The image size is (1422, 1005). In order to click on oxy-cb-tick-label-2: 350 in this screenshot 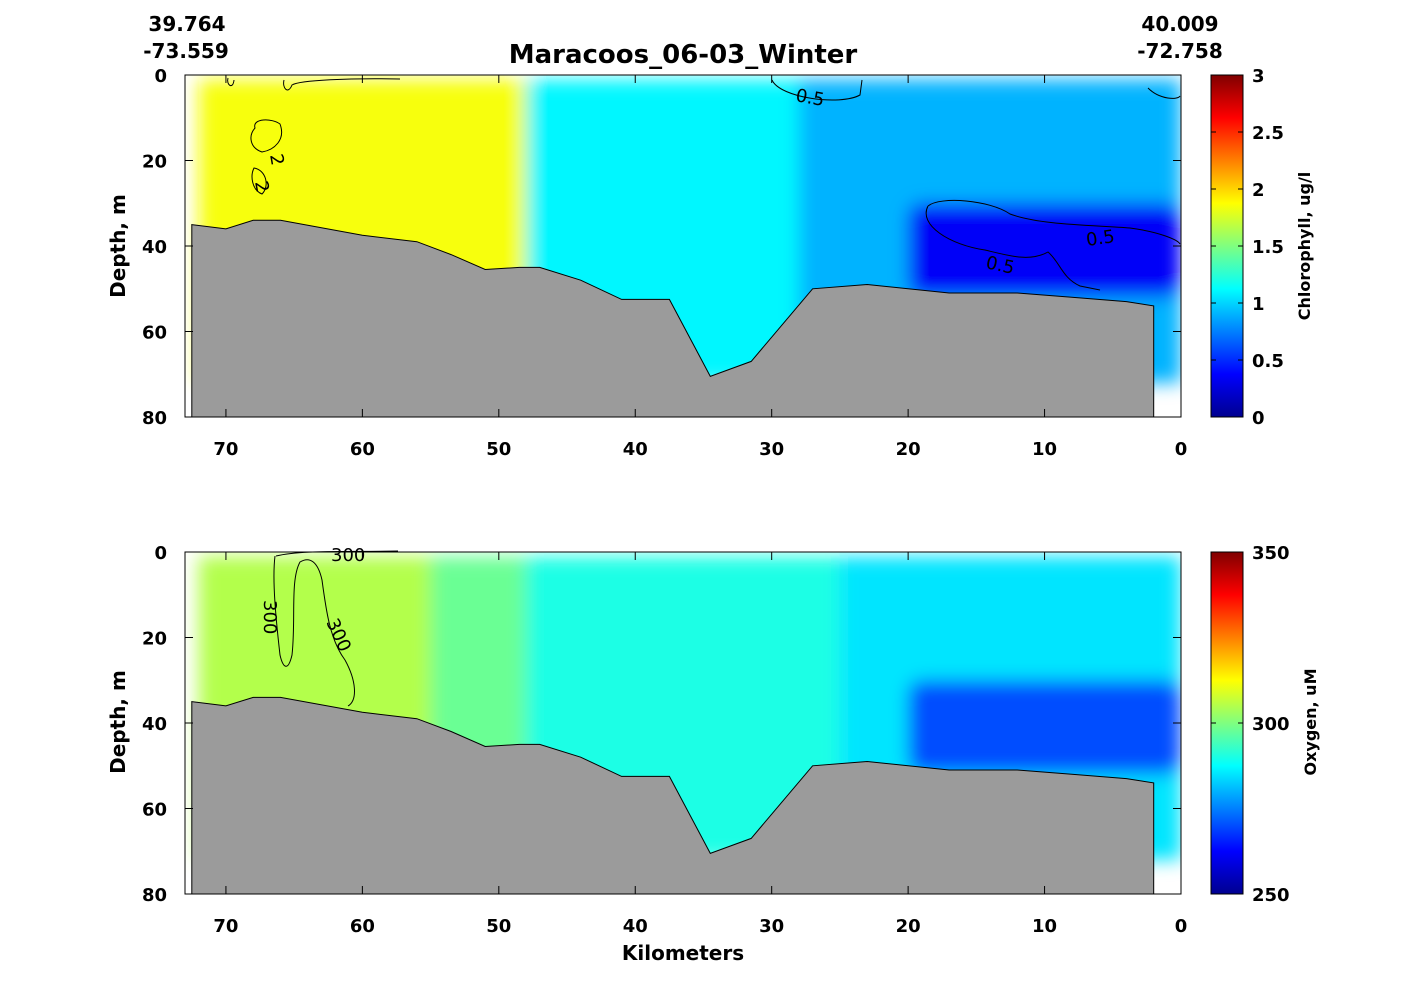, I will do `click(1271, 553)`.